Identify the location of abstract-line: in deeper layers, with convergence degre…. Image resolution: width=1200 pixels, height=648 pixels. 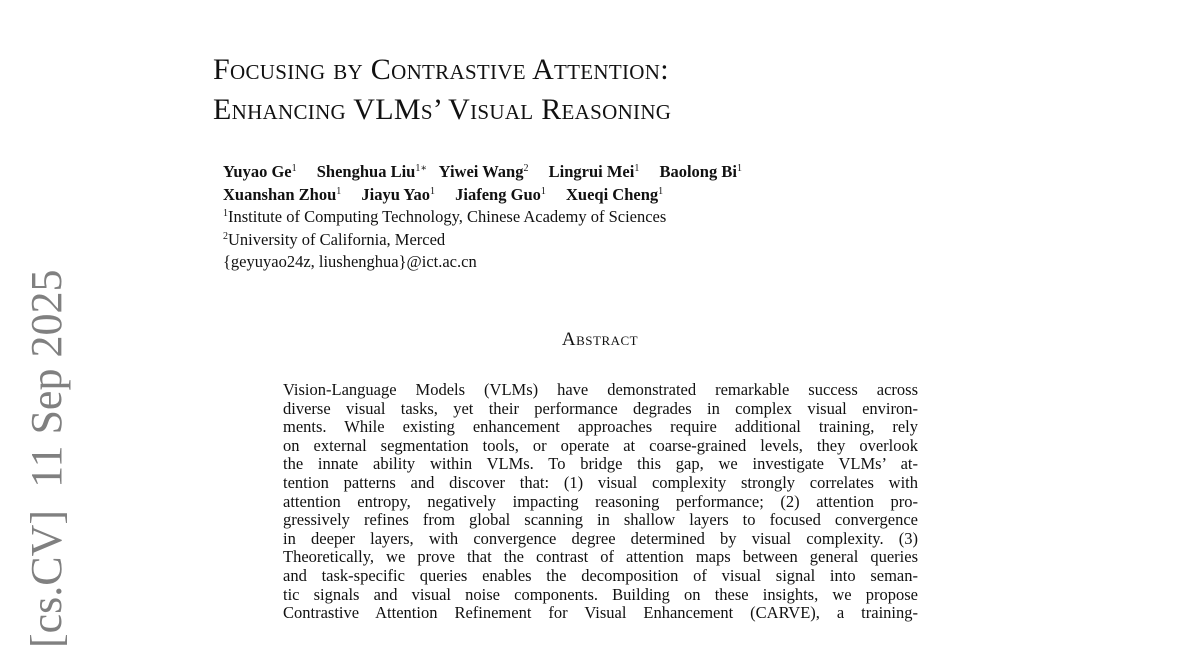
(600, 538).